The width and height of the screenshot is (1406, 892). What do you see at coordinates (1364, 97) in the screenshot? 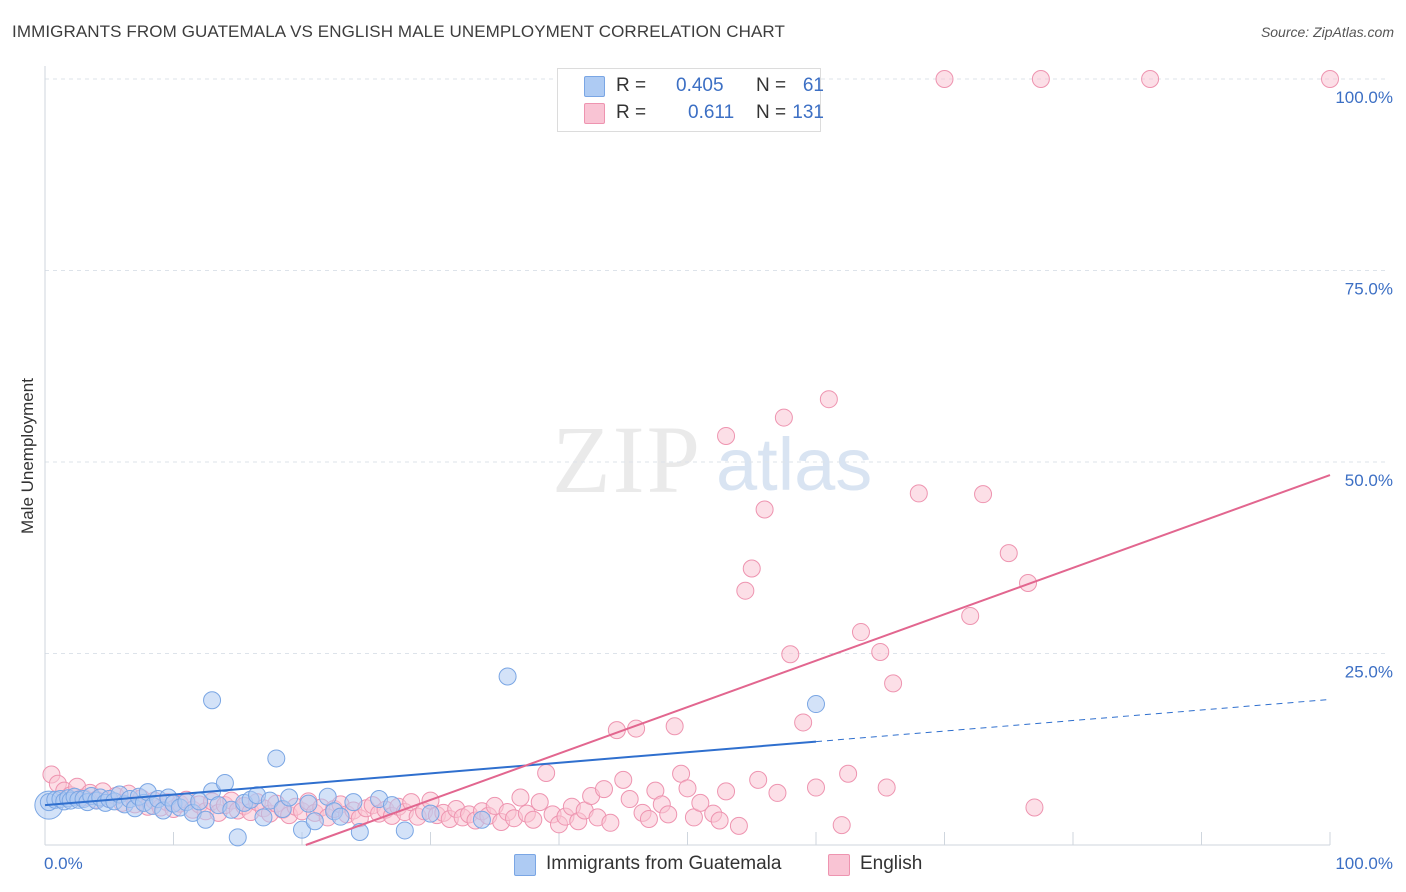
I see `y-tick-label: 100.0%` at bounding box center [1364, 97].